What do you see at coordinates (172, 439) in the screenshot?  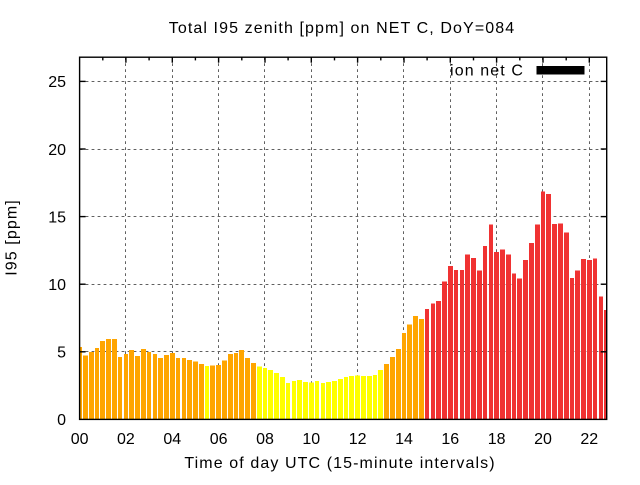 I see `svg-text: 04` at bounding box center [172, 439].